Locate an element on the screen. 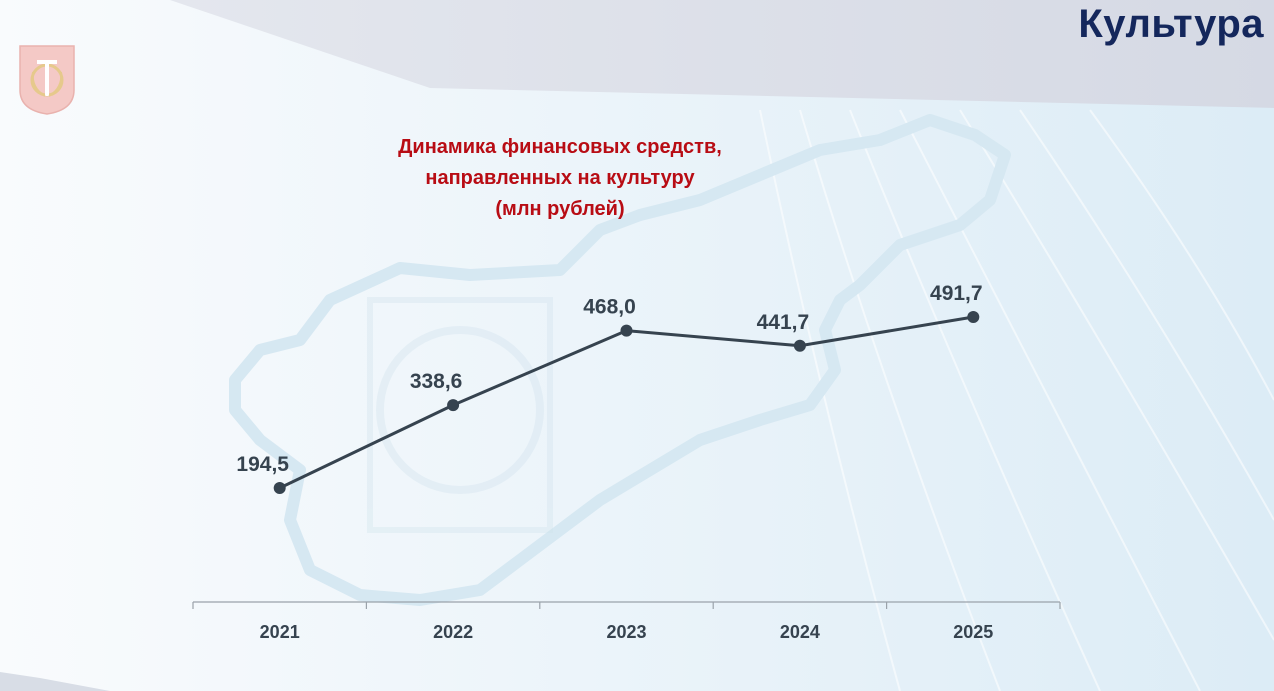 This screenshot has width=1274, height=691. series-line-group is located at coordinates (626, 402).